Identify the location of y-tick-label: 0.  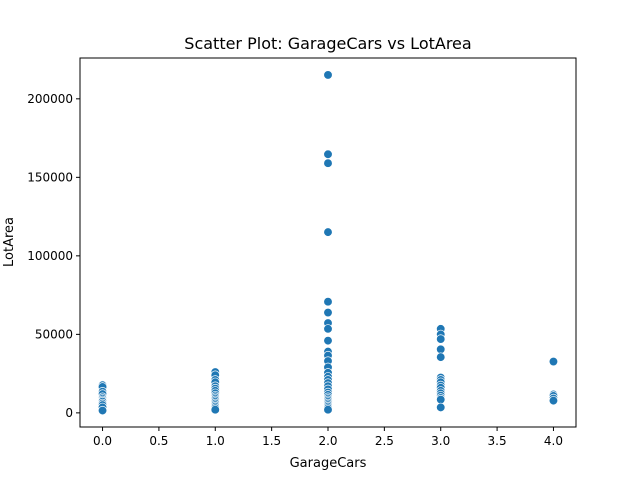
(69, 413).